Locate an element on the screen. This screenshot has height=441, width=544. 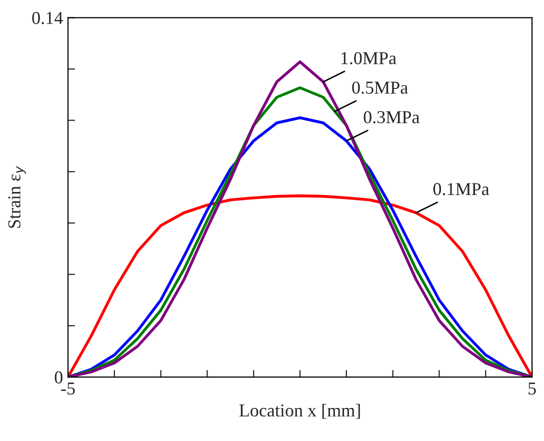
x-tick-label: 5 is located at coordinates (532, 388).